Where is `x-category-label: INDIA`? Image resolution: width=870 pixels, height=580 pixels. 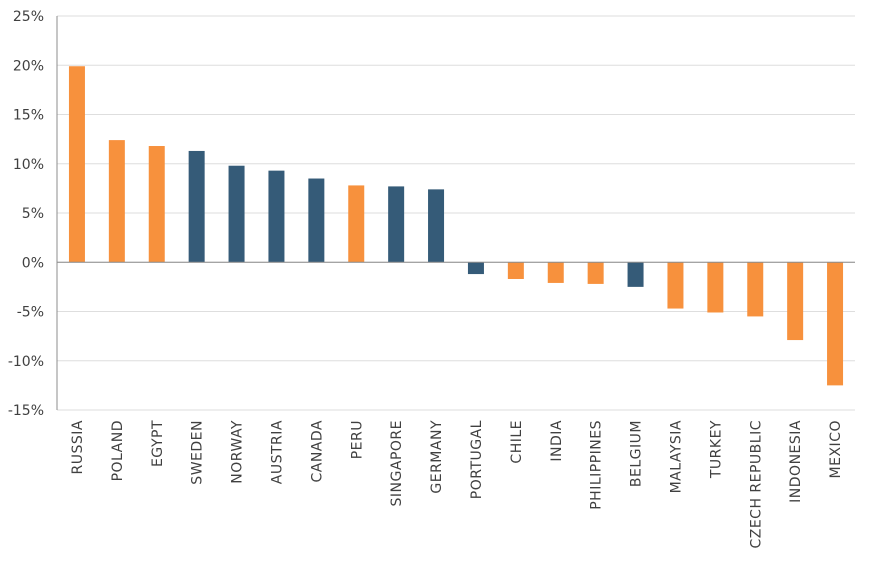 x-category-label: INDIA is located at coordinates (557, 441).